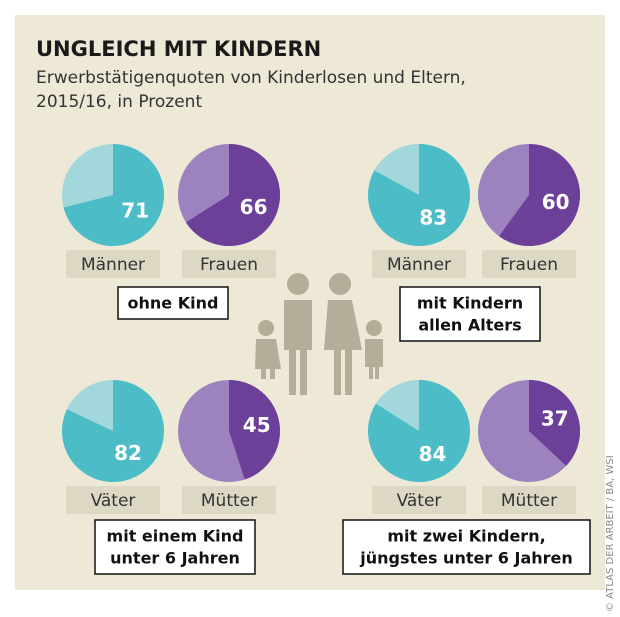 The image size is (620, 617). I want to click on title: UNGLEICH MIT KINDERN, so click(178, 49).